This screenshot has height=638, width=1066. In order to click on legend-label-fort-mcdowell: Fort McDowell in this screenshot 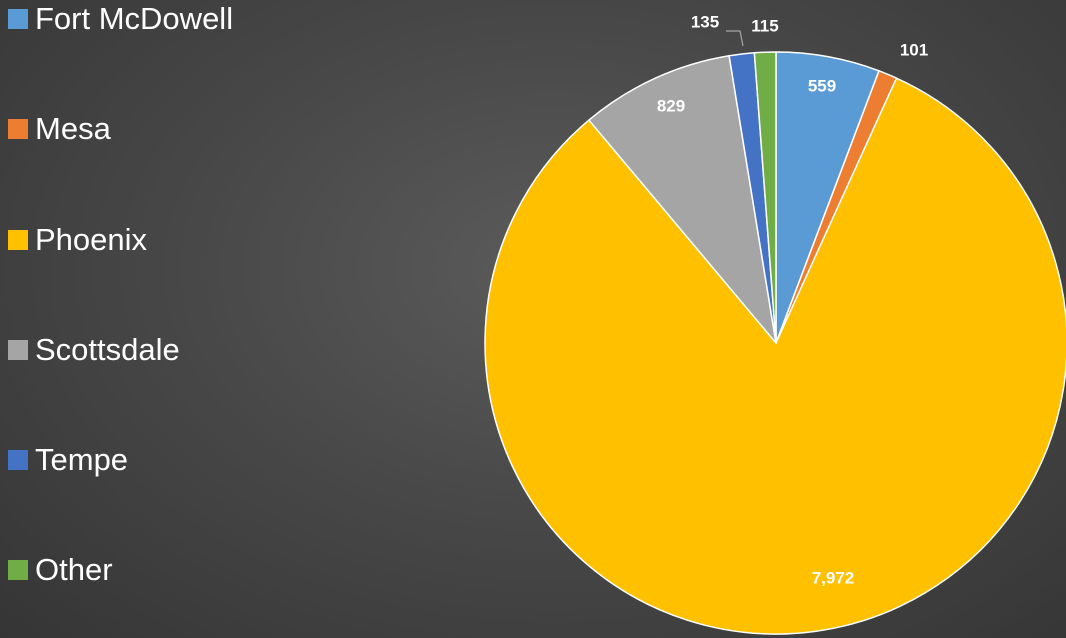, I will do `click(134, 18)`.